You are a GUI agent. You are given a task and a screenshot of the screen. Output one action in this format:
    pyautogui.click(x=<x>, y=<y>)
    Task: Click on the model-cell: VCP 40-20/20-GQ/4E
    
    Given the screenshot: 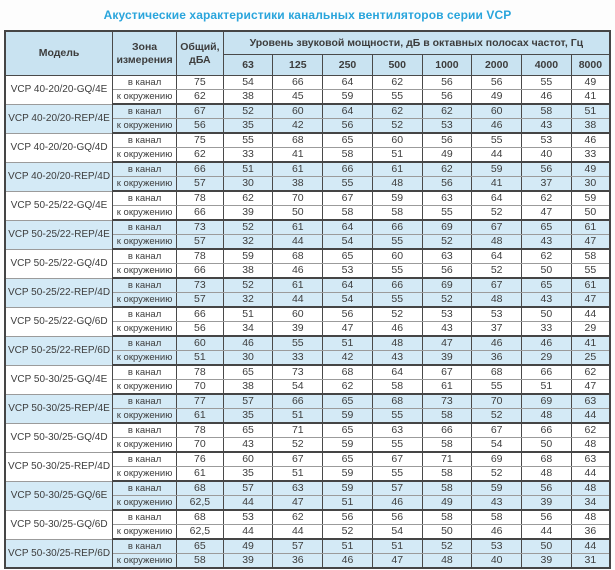 What is the action you would take?
    pyautogui.click(x=59, y=90)
    